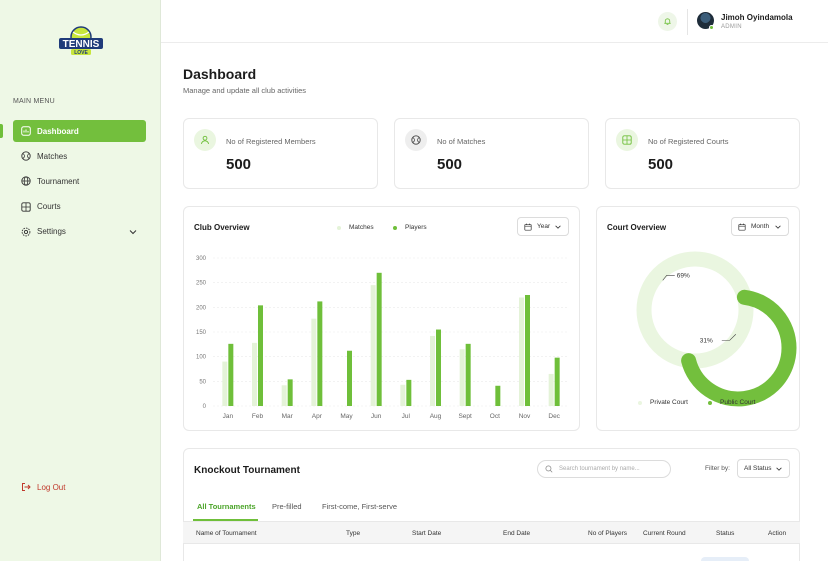 This screenshot has width=828, height=561. Describe the element at coordinates (205, 140) in the screenshot. I see `user-icon` at that location.